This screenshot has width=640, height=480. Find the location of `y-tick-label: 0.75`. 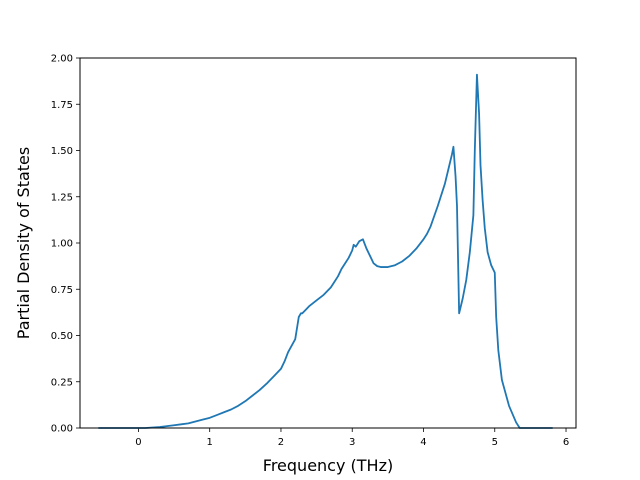

y-tick-label: 0.75 is located at coordinates (62, 290).